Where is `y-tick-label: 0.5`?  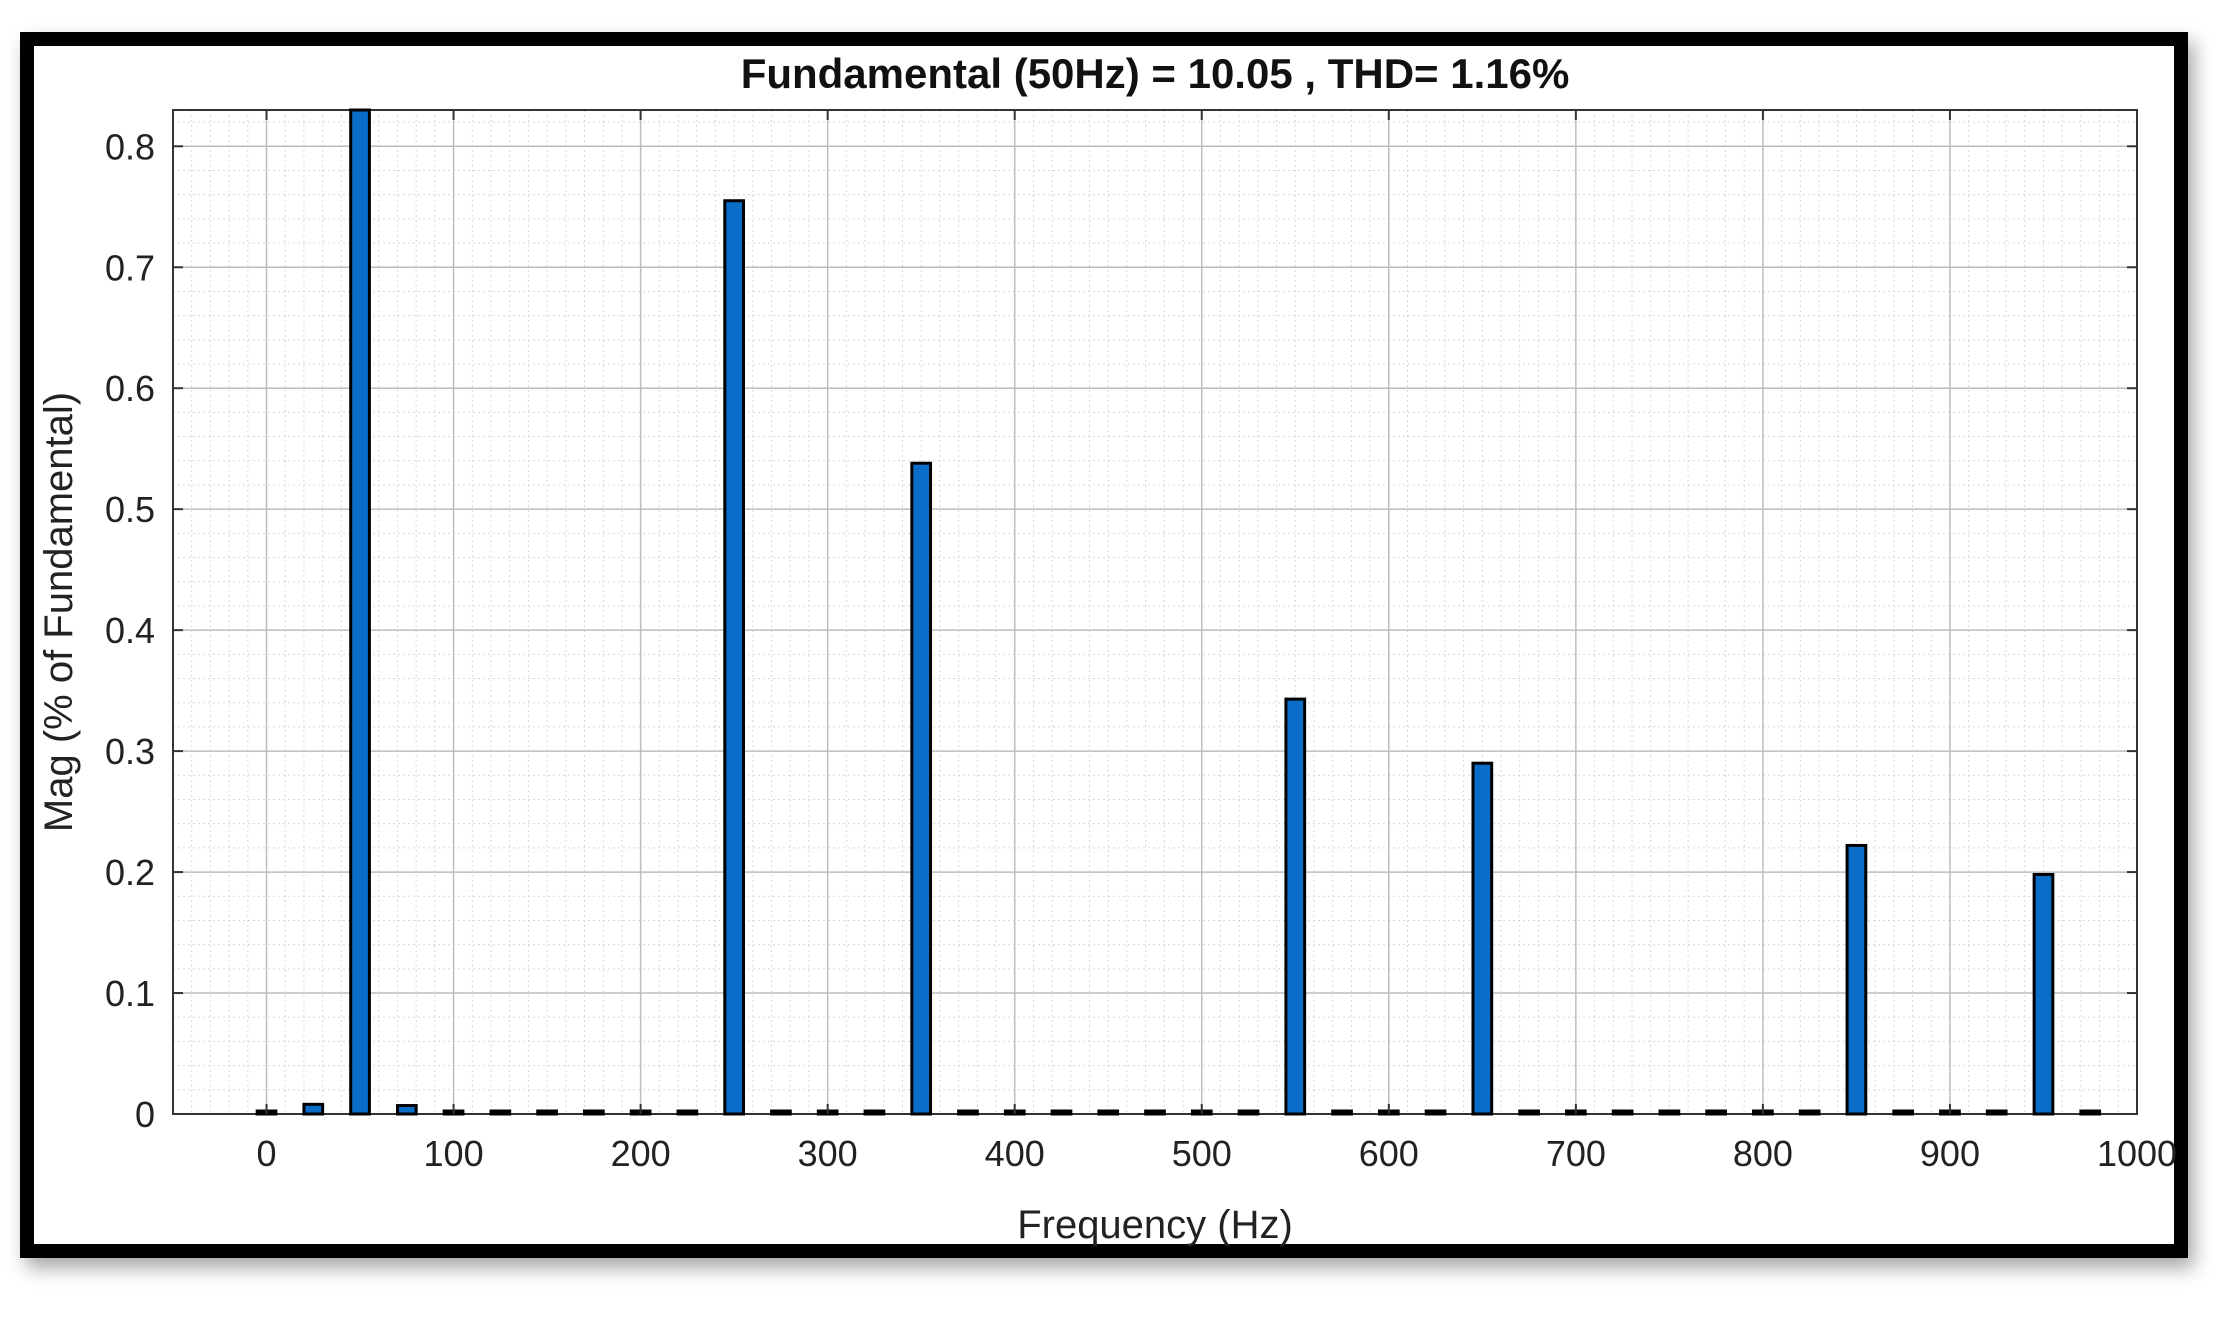
y-tick-label: 0.5 is located at coordinates (130, 509).